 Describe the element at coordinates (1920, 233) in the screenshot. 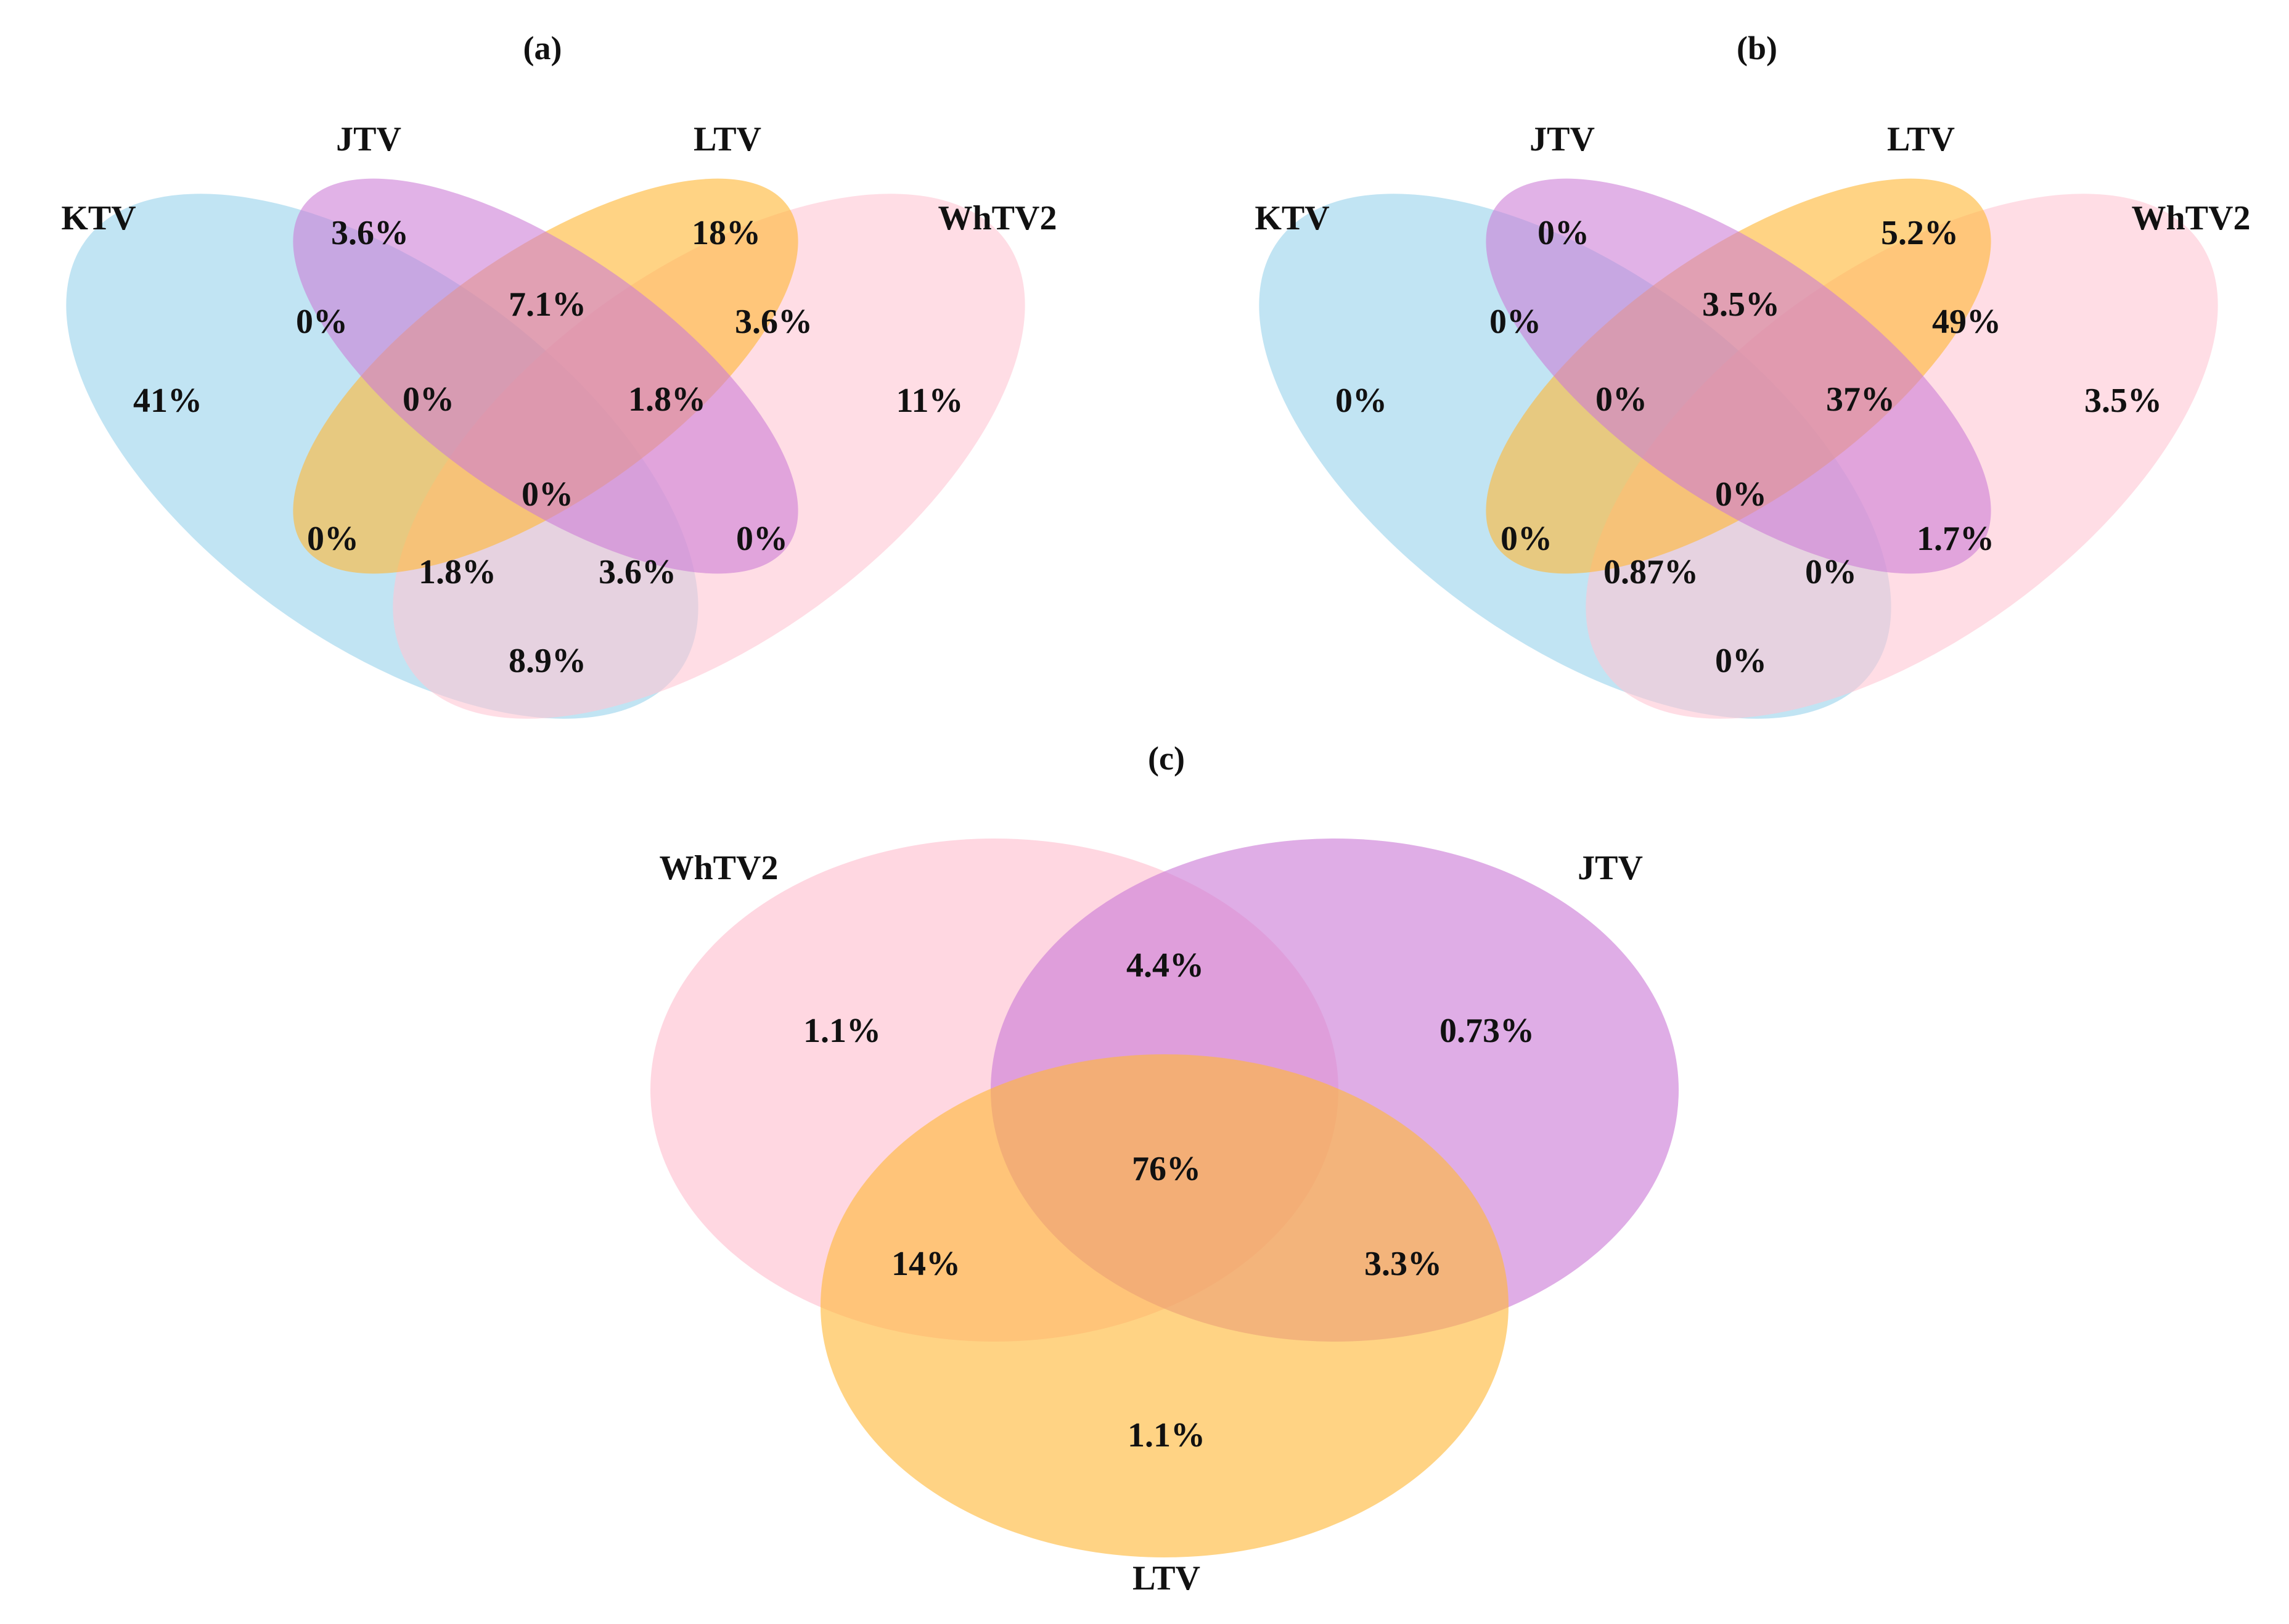

I see `venn-b-region-ltv-only: 5.2%` at that location.